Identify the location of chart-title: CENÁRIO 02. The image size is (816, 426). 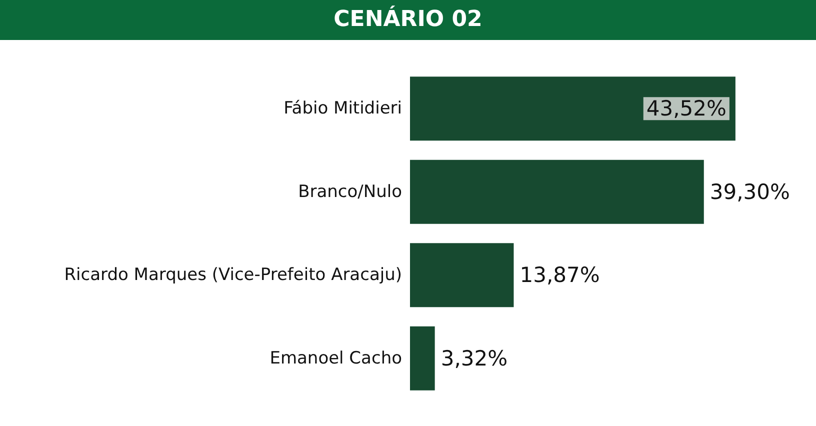
(408, 20).